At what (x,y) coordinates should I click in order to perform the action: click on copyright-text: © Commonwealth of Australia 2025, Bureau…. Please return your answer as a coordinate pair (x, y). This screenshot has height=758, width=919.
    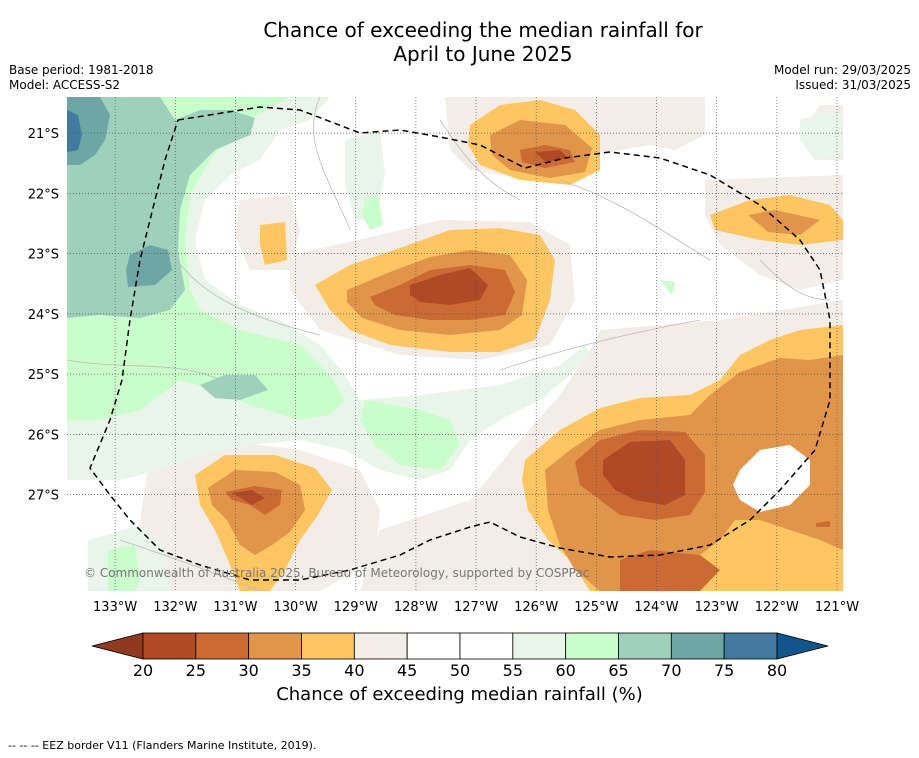
    Looking at the image, I should click on (336, 573).